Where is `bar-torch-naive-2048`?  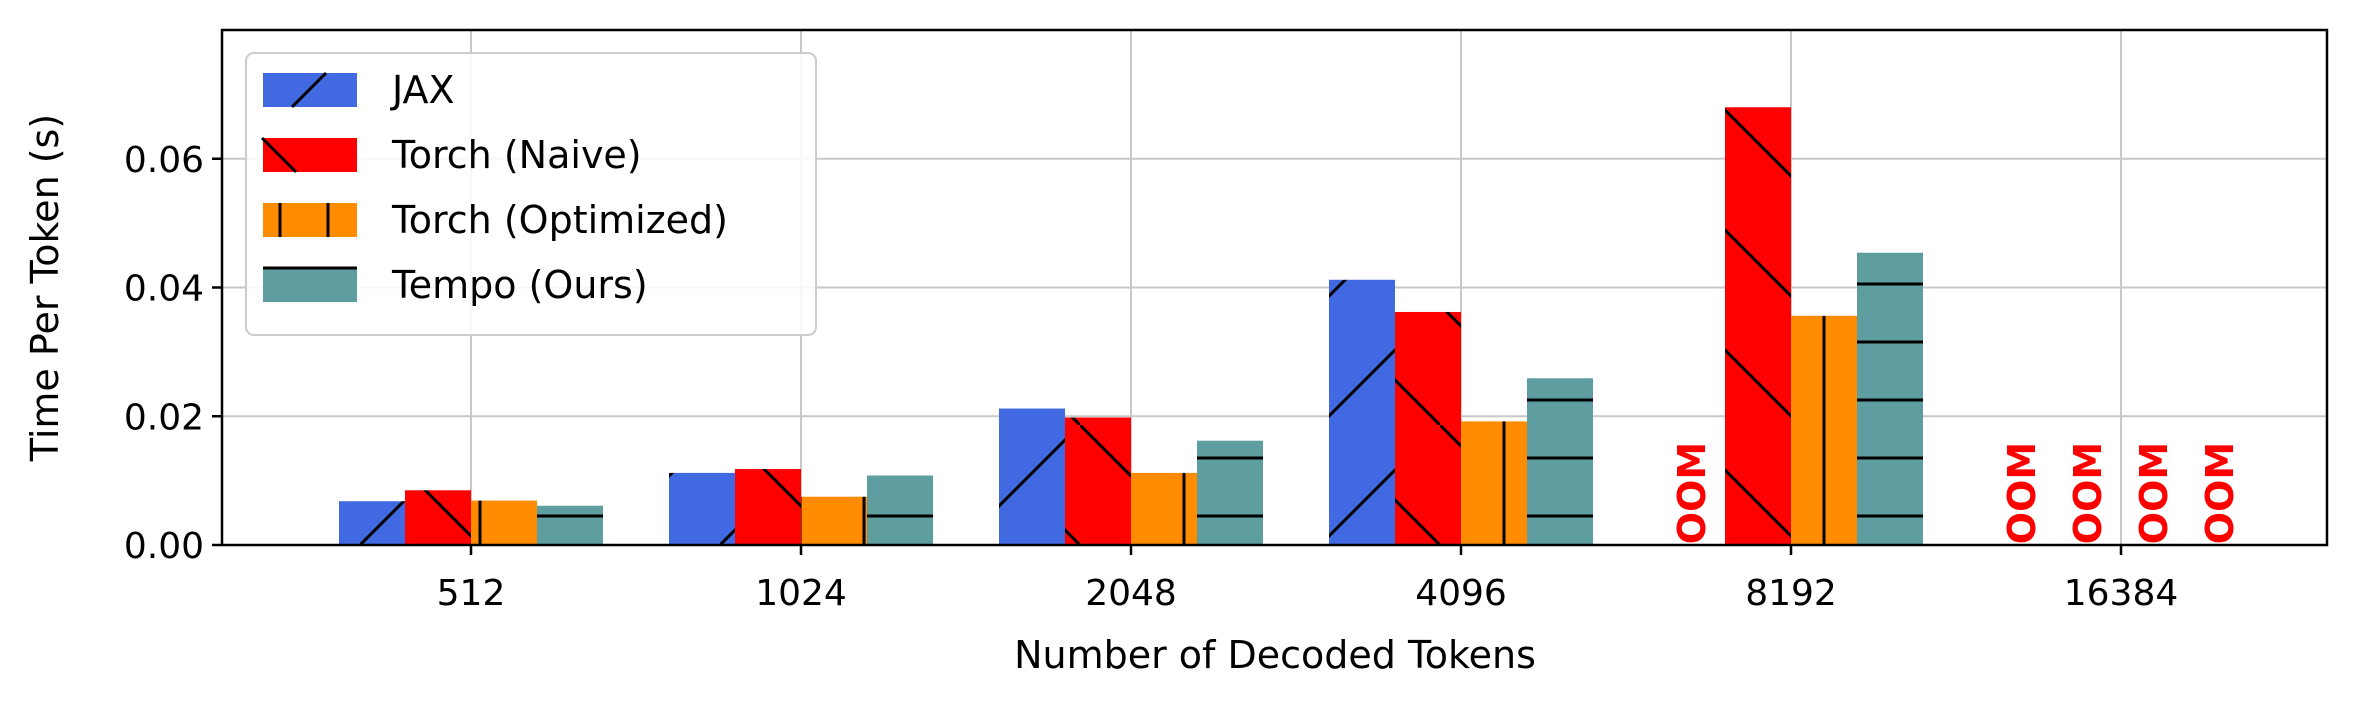
bar-torch-naive-2048 is located at coordinates (1098, 481).